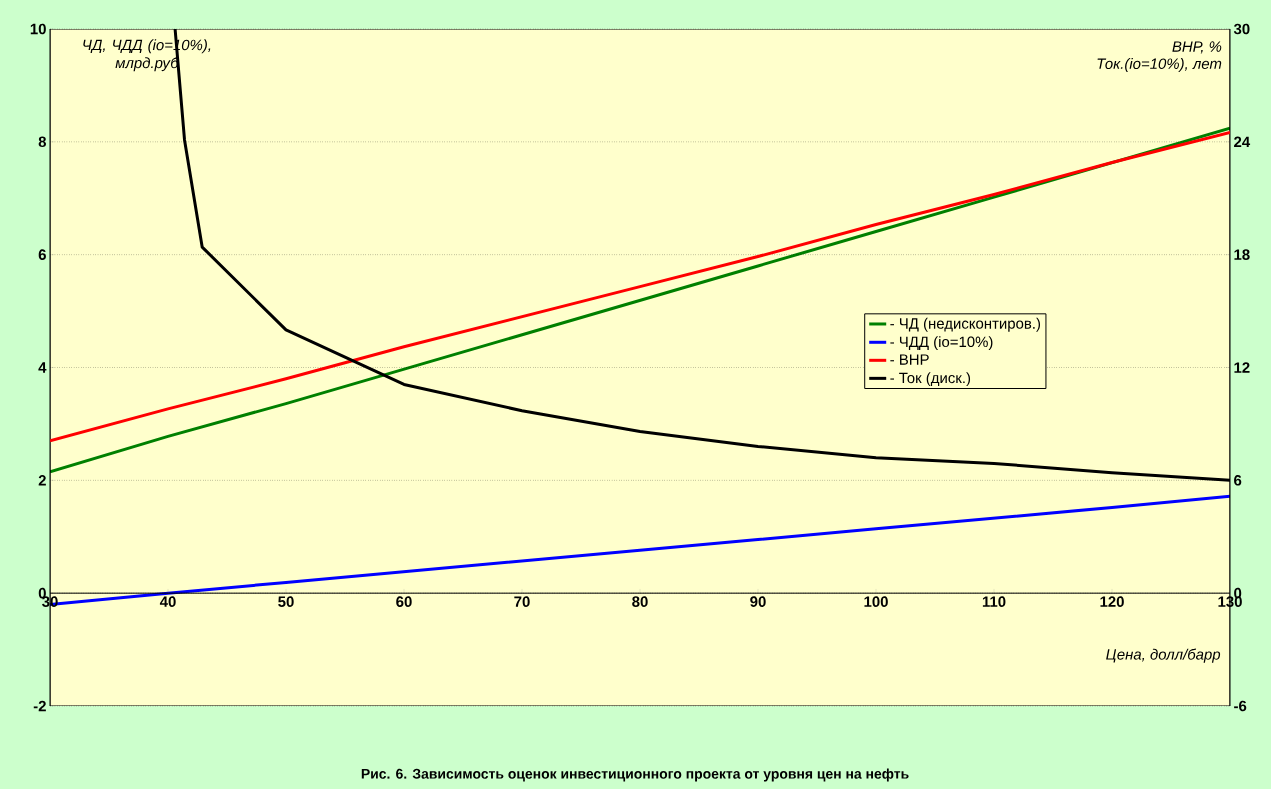 The width and height of the screenshot is (1271, 789). What do you see at coordinates (1242, 367) in the screenshot?
I see `y2-tick-label: 12` at bounding box center [1242, 367].